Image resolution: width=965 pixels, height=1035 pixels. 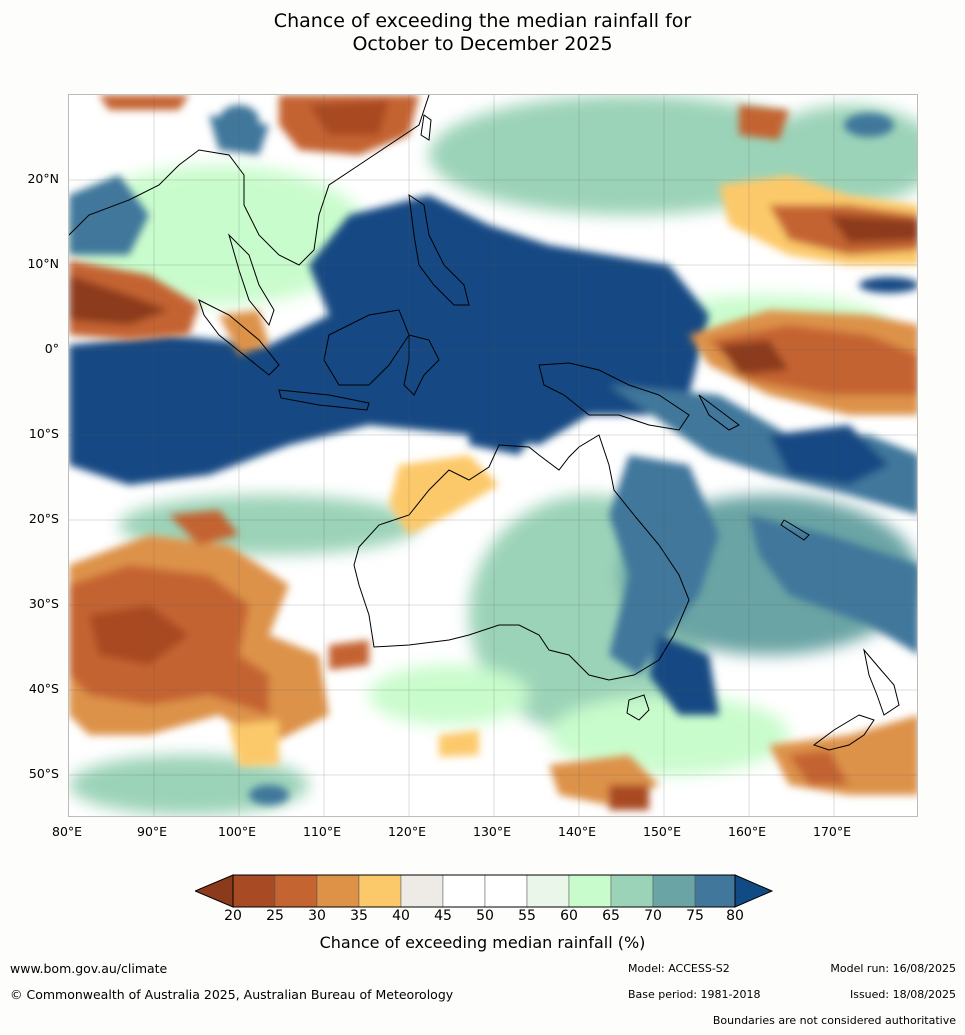 I want to click on colorbar-tick-35: 35, so click(x=359, y=916).